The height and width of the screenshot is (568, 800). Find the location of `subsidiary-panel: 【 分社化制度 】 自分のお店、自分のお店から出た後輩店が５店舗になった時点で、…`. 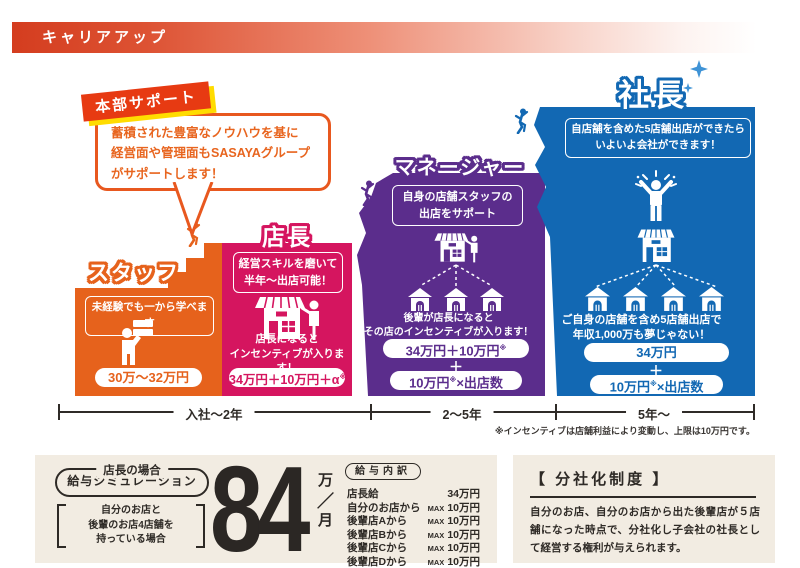

subsidiary-panel: 【 分社化制度 】 自分のお店、自分のお店から出た後輩店が５店舗になった時点で、… is located at coordinates (644, 509).